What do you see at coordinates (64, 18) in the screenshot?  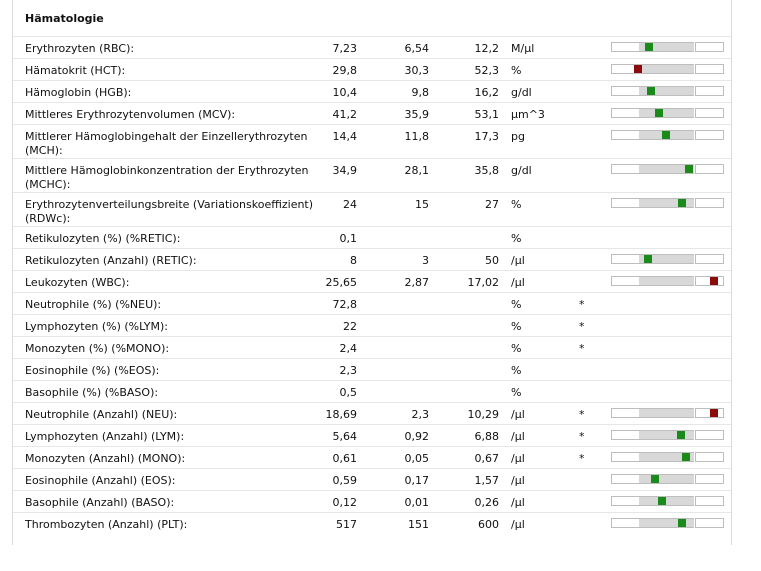 I see `section-title: Hämatologie` at bounding box center [64, 18].